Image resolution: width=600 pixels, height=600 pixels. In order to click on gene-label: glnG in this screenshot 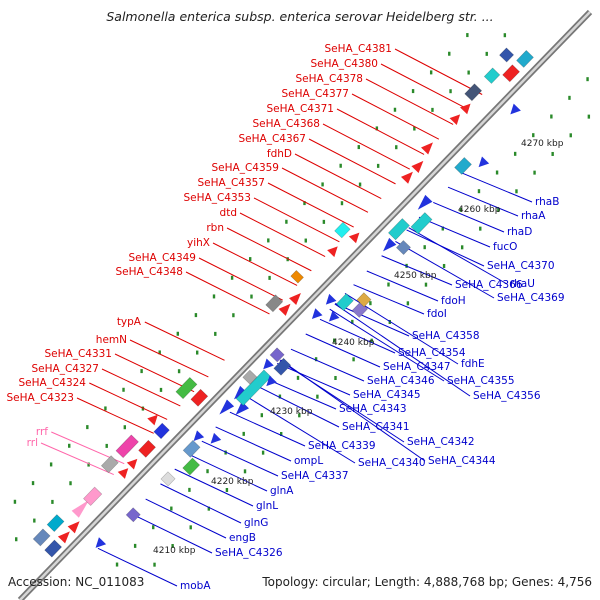, I will do `click(256, 523)`.